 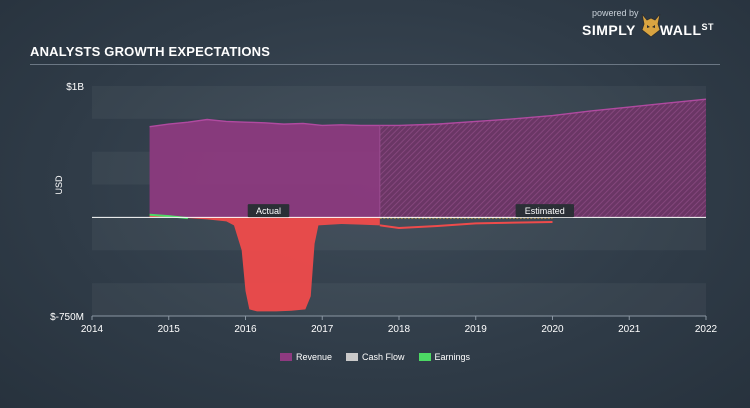 I want to click on legend-item-revenue: Revenue, so click(x=305, y=357).